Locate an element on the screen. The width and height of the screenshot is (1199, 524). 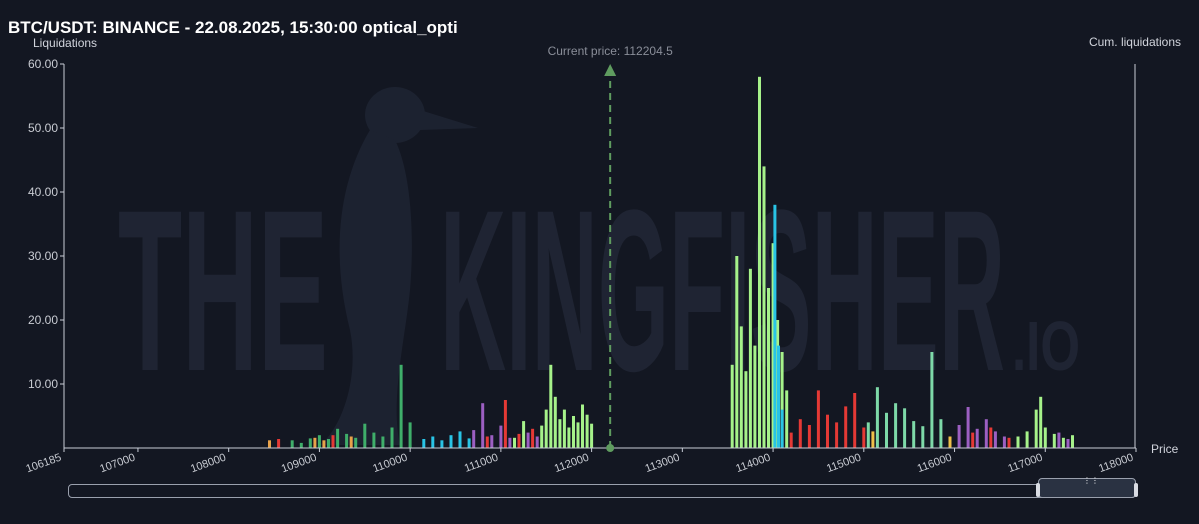
zoom-handle-left is located at coordinates (1038, 490).